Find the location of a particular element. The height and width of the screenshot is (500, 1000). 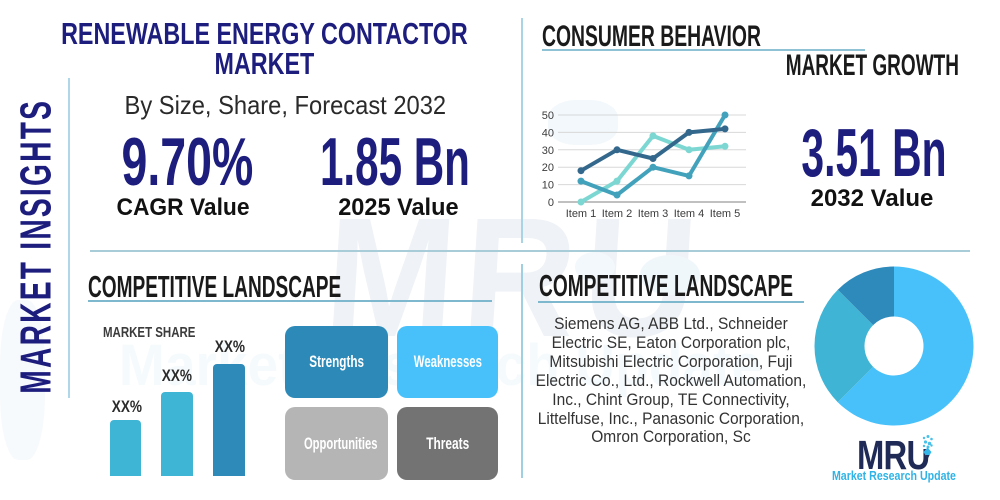

svg-text: 30 is located at coordinates (548, 151).